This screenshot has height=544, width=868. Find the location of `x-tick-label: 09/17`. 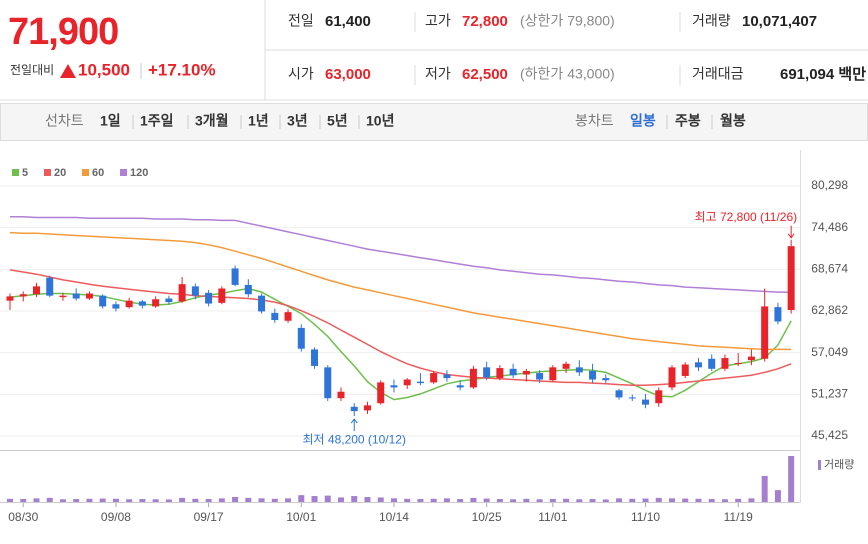

x-tick-label: 09/17 is located at coordinates (209, 517).